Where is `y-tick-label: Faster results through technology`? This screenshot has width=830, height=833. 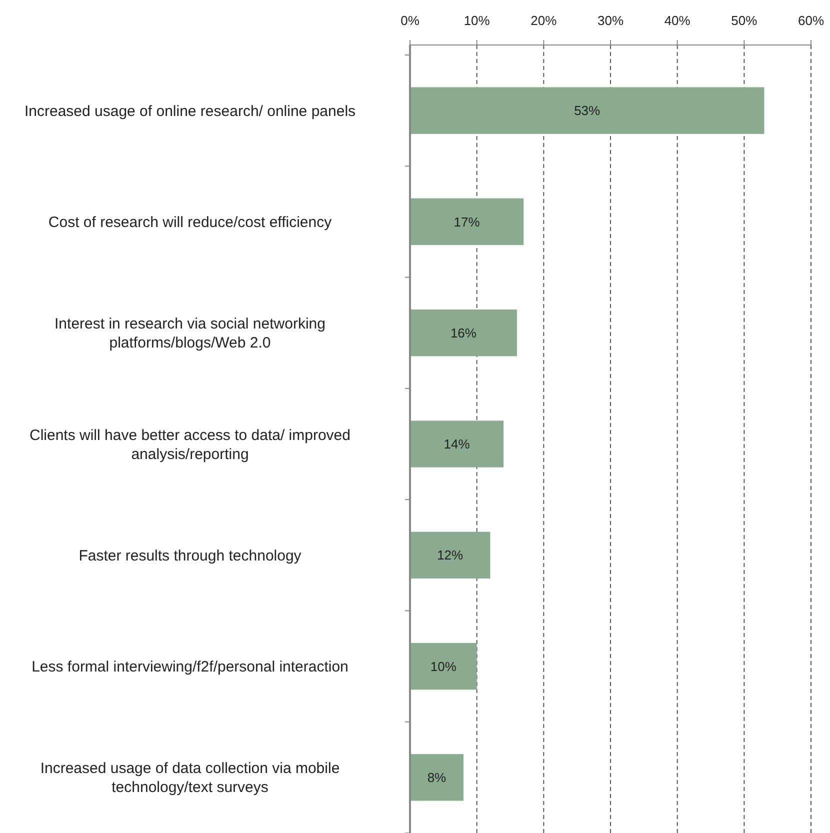 y-tick-label: Faster results through technology is located at coordinates (190, 555).